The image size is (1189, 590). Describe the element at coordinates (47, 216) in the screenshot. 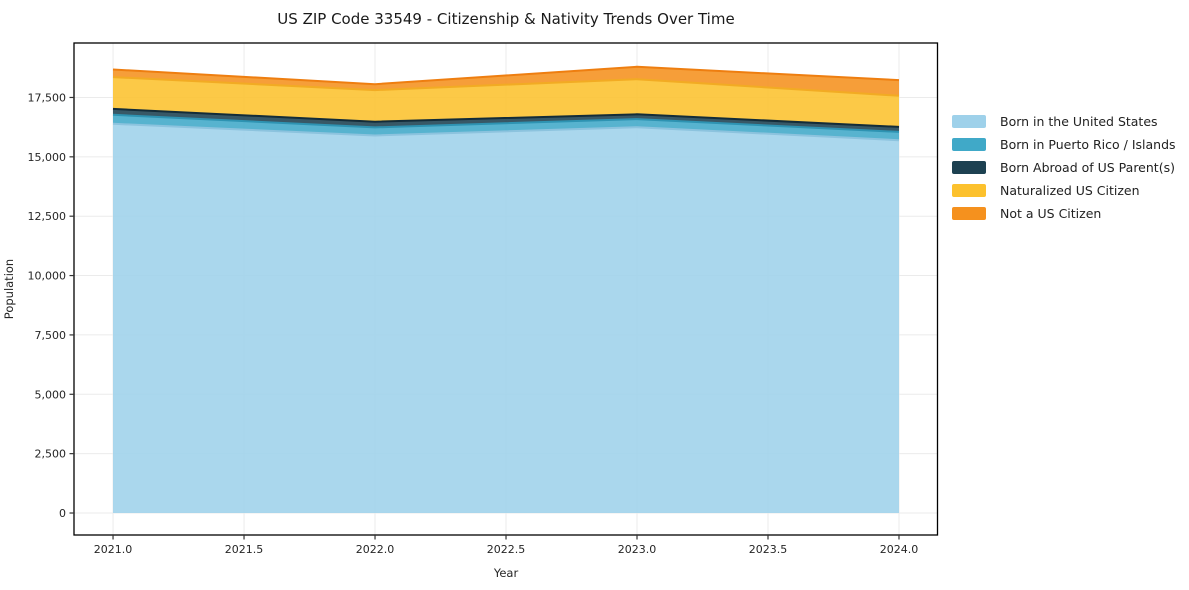

I see `y-tick-label: 12,500` at that location.